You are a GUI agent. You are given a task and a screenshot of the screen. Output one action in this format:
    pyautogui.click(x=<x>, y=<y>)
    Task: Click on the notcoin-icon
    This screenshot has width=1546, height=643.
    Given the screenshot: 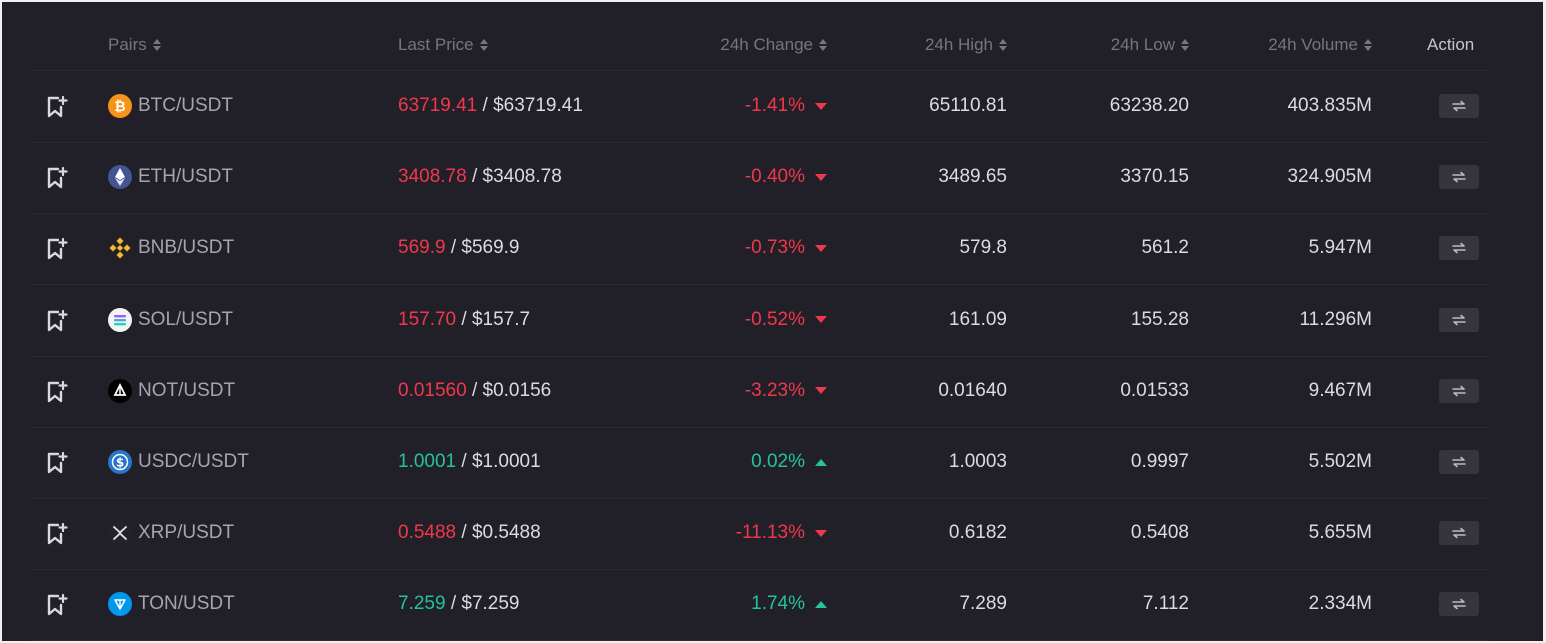 What is the action you would take?
    pyautogui.click(x=120, y=390)
    